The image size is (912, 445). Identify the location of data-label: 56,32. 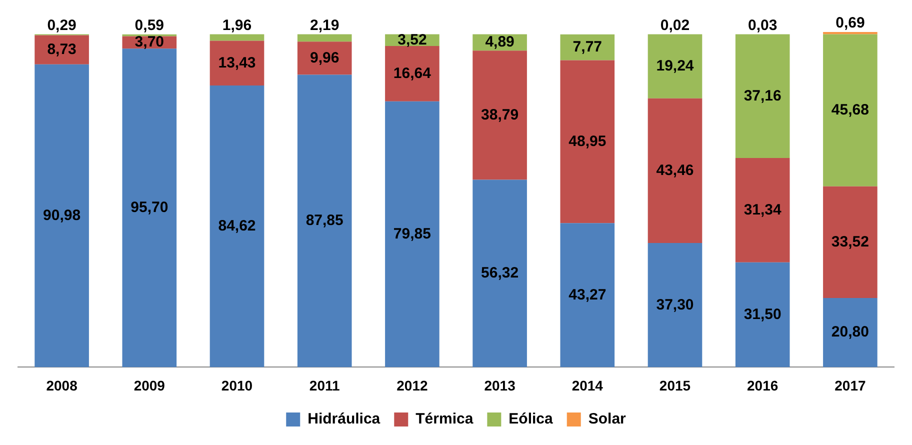
(500, 273).